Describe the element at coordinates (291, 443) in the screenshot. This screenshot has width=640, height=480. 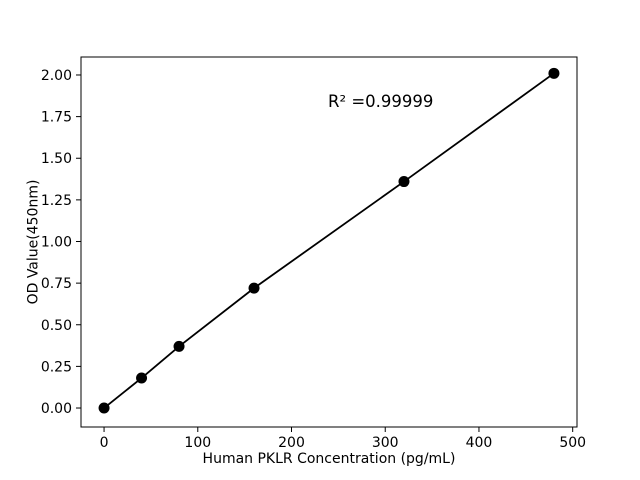
I see `x-tick-label: 200` at that location.